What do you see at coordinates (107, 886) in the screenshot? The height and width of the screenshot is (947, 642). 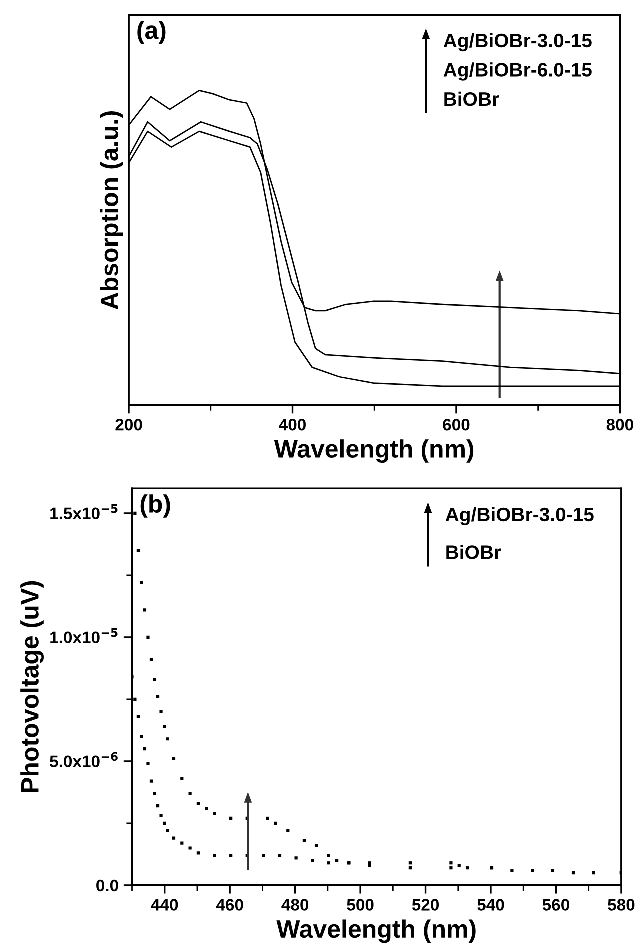 I see `y-tick-label: 0.0` at bounding box center [107, 886].